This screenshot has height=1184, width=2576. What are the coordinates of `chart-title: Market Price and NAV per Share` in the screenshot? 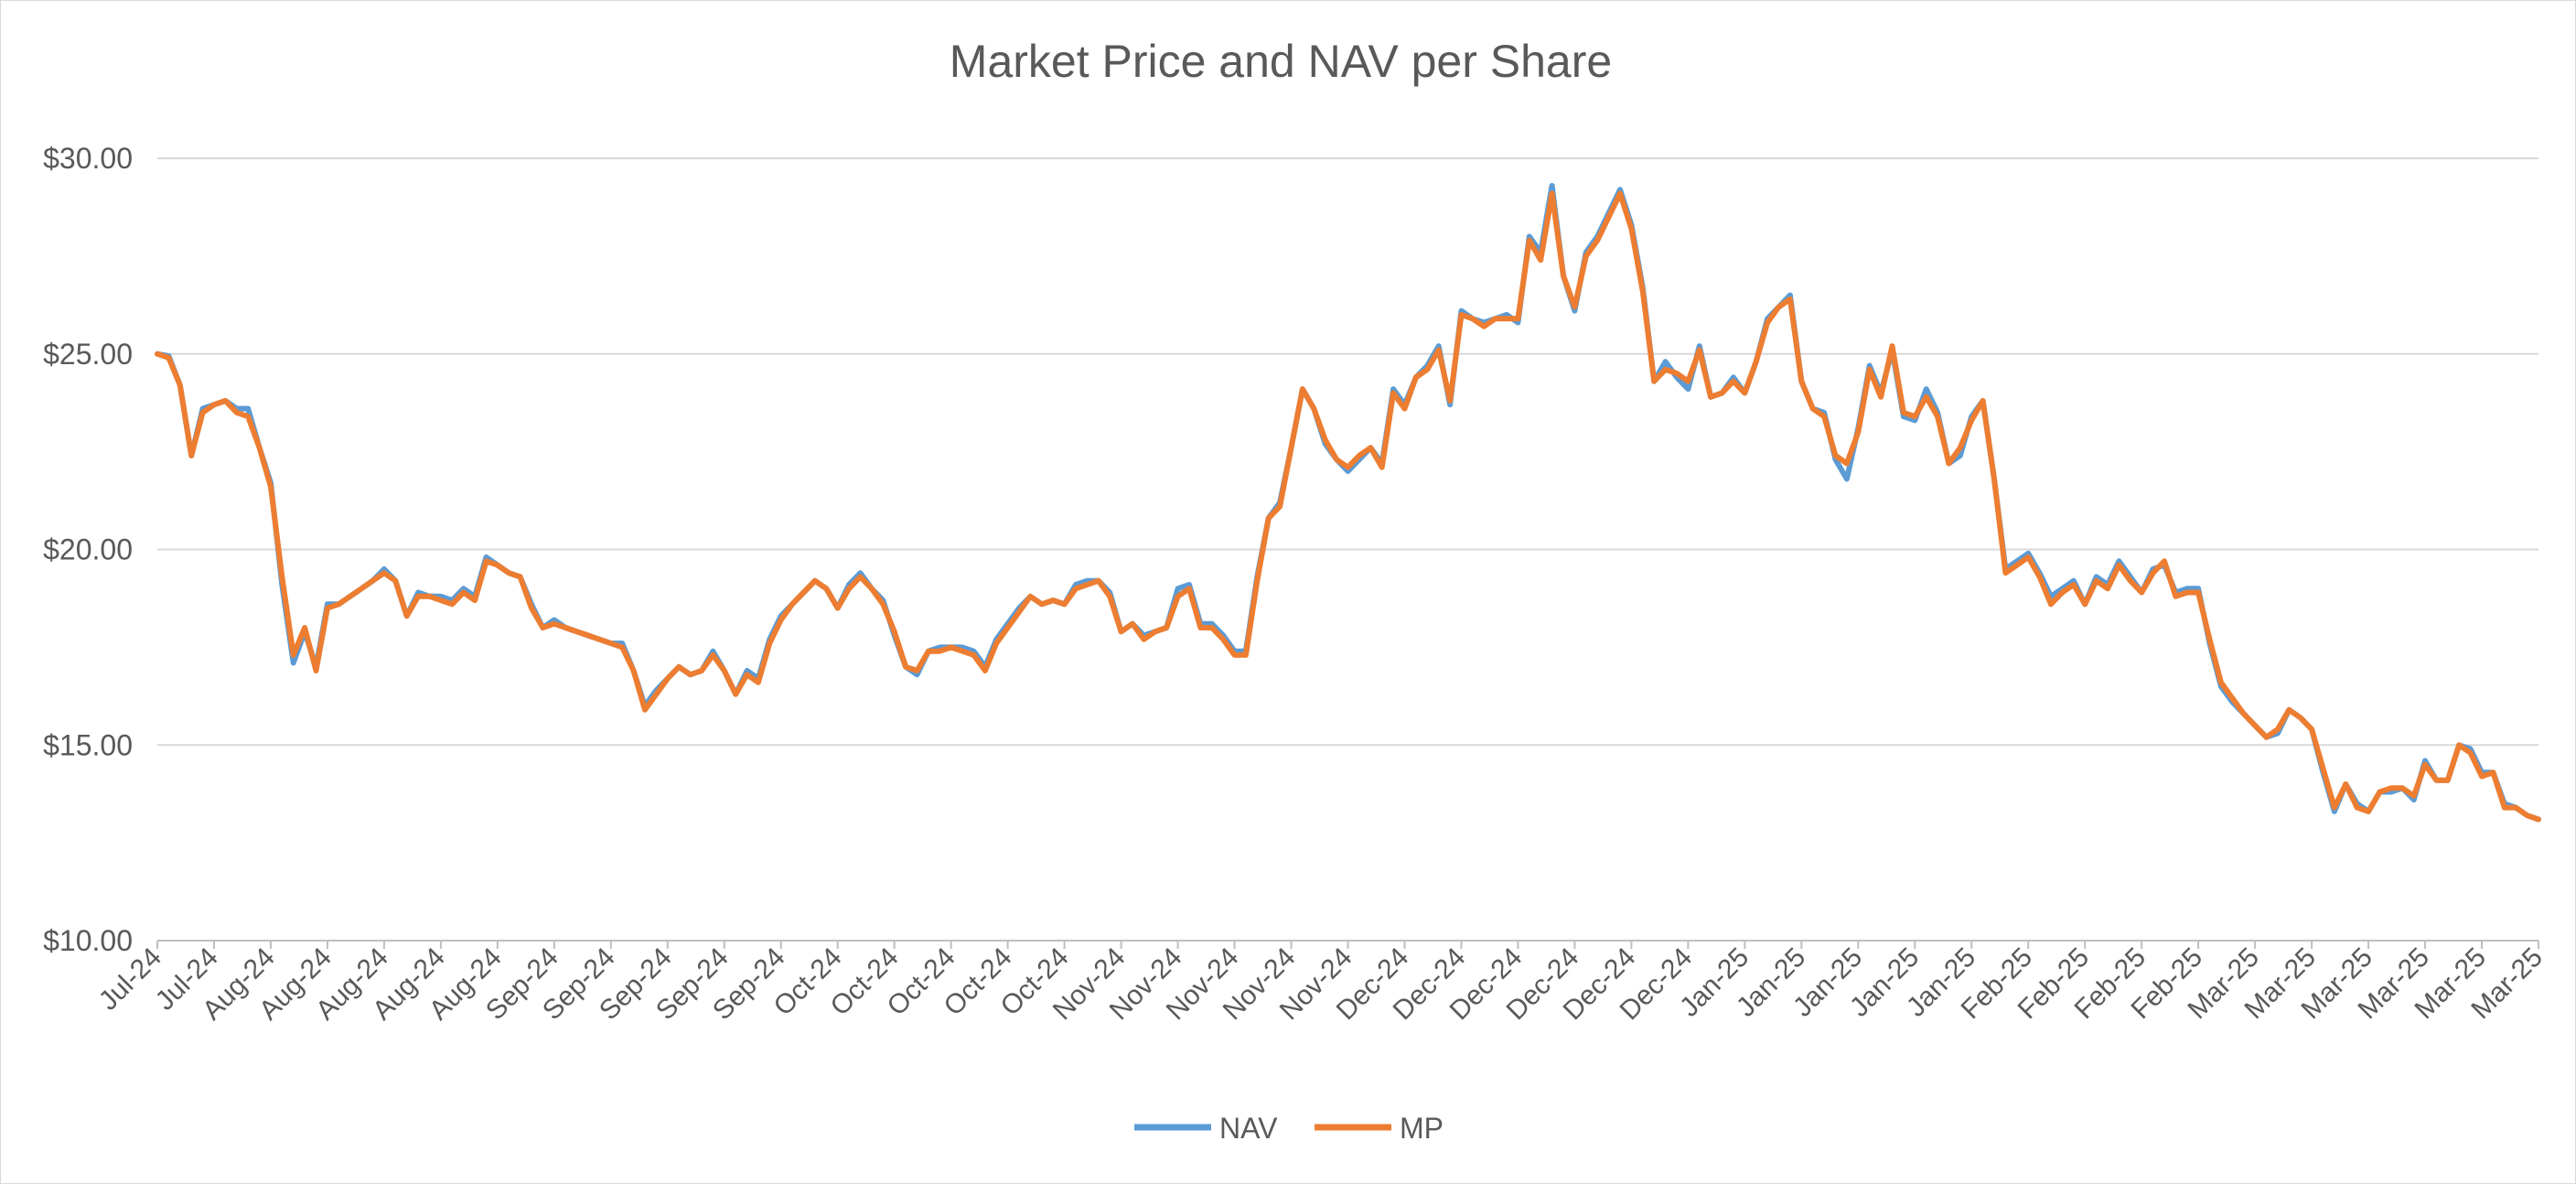 It's located at (1281, 62).